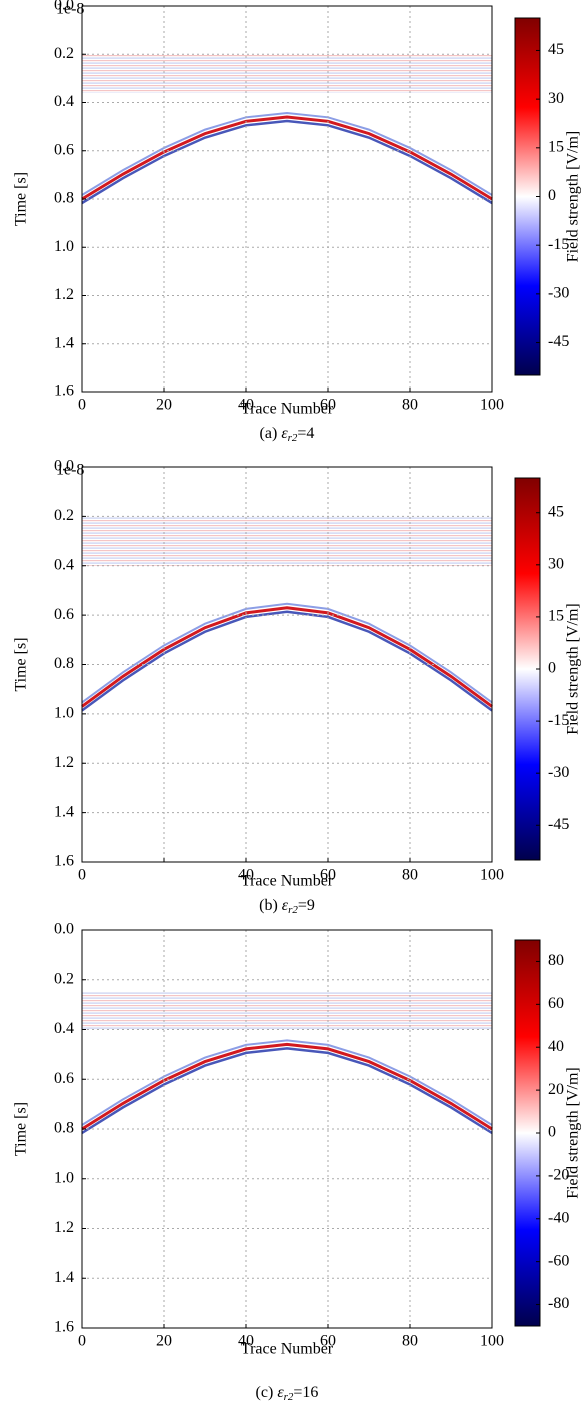  Describe the element at coordinates (305, 433) in the screenshot. I see `caption-suffix: =4` at that location.